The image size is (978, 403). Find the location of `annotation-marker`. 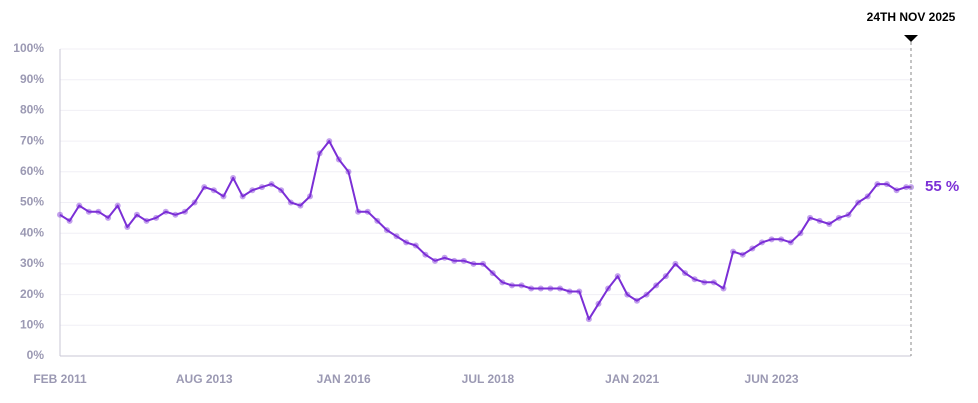

annotation-marker is located at coordinates (911, 38).